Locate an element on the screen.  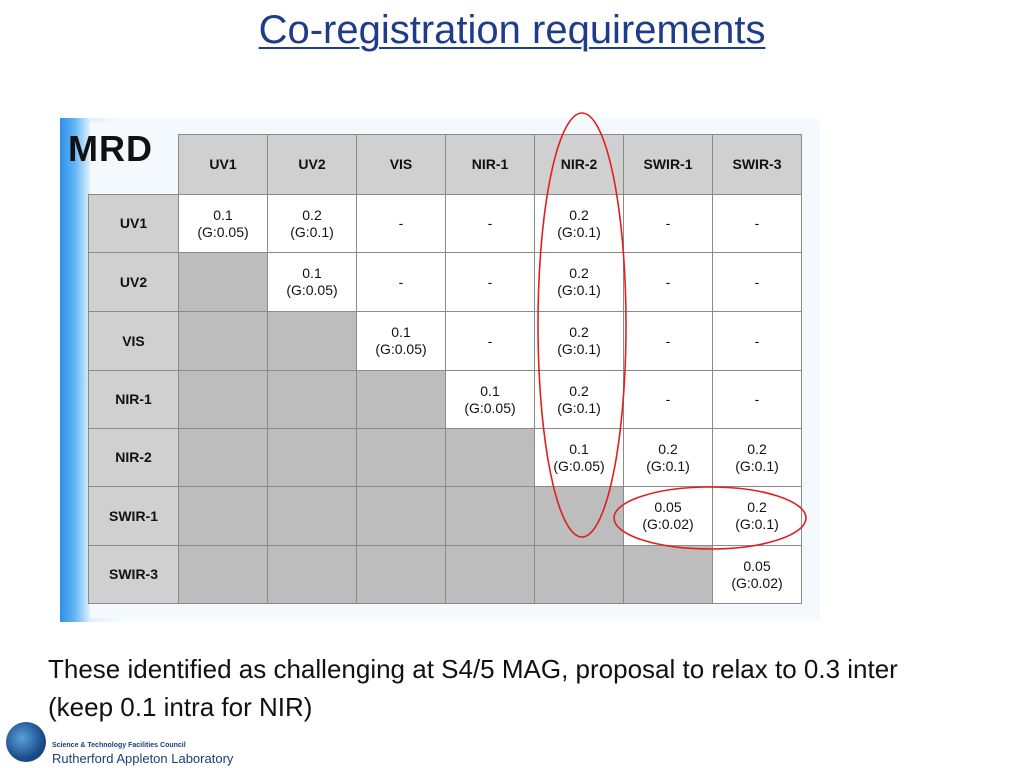
logo-lab-text: Rutherford Appleton Laboratory is located at coordinates (143, 758).